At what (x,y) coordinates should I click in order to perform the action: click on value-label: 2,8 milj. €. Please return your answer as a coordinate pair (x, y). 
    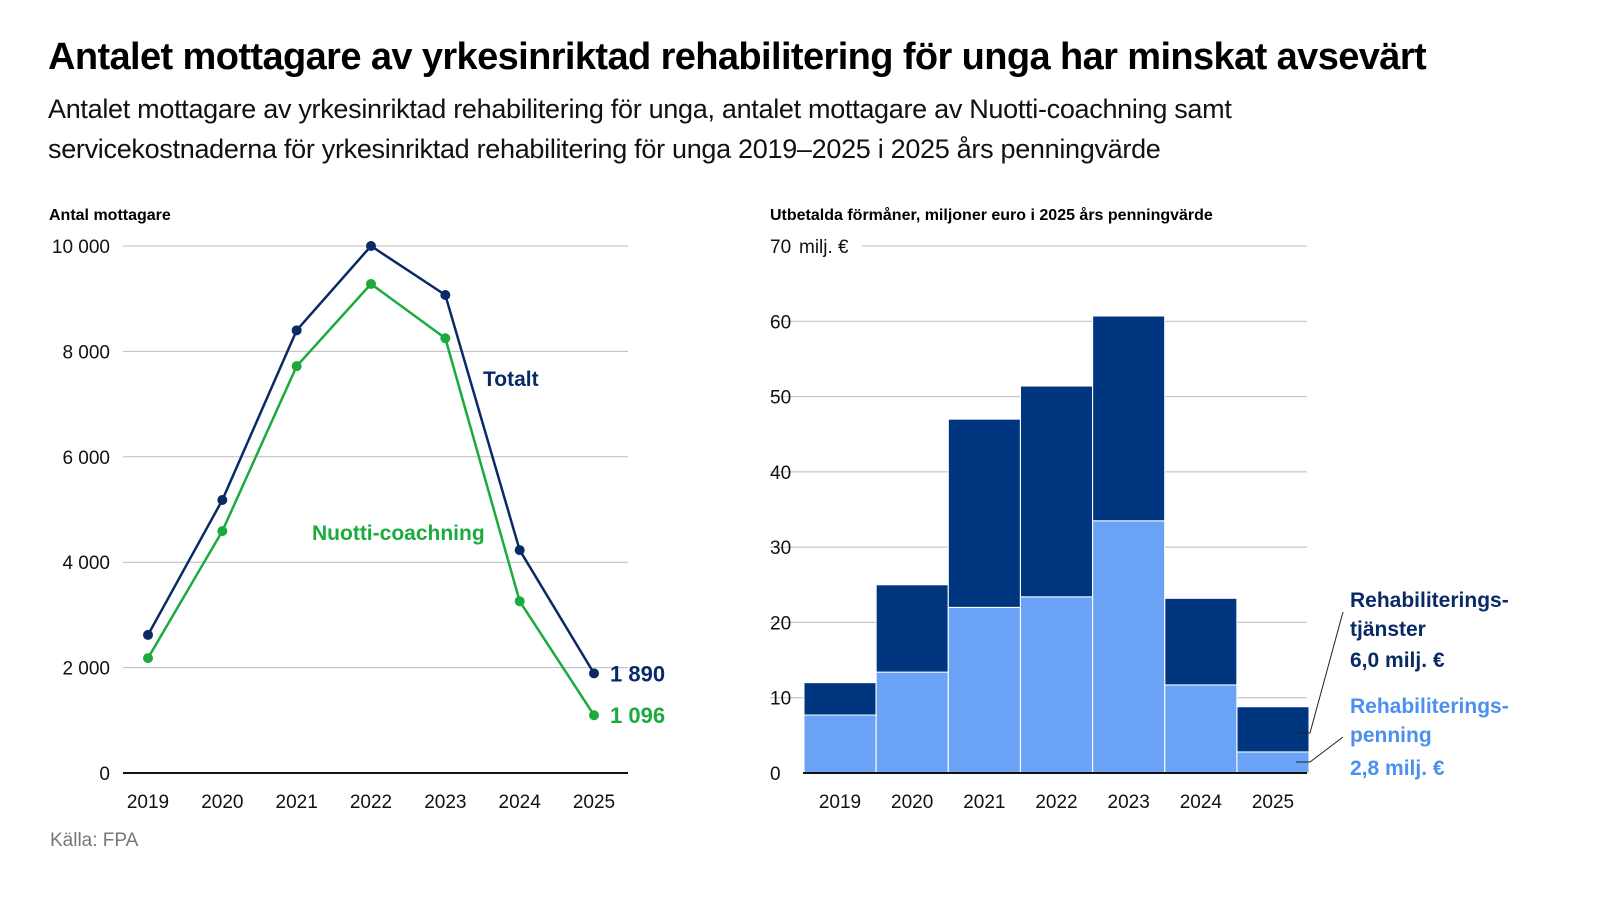
    Looking at the image, I should click on (1397, 768).